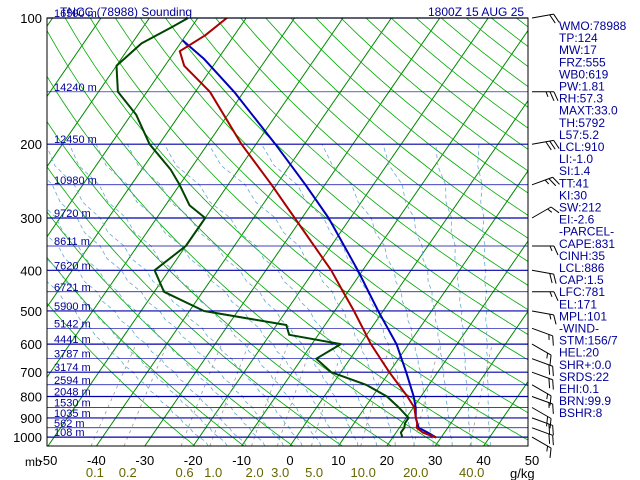  I want to click on mixing-ratio-tick-label: 1.0, so click(213, 472).